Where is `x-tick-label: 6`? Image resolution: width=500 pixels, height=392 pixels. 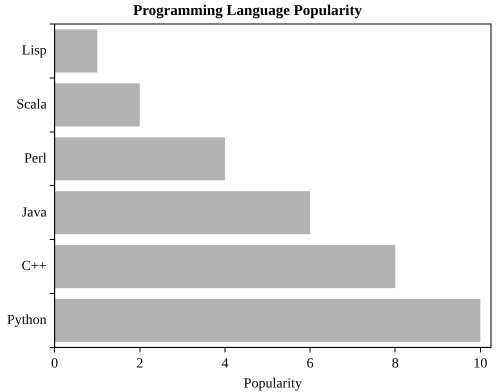
x-tick-label: 6 is located at coordinates (310, 364).